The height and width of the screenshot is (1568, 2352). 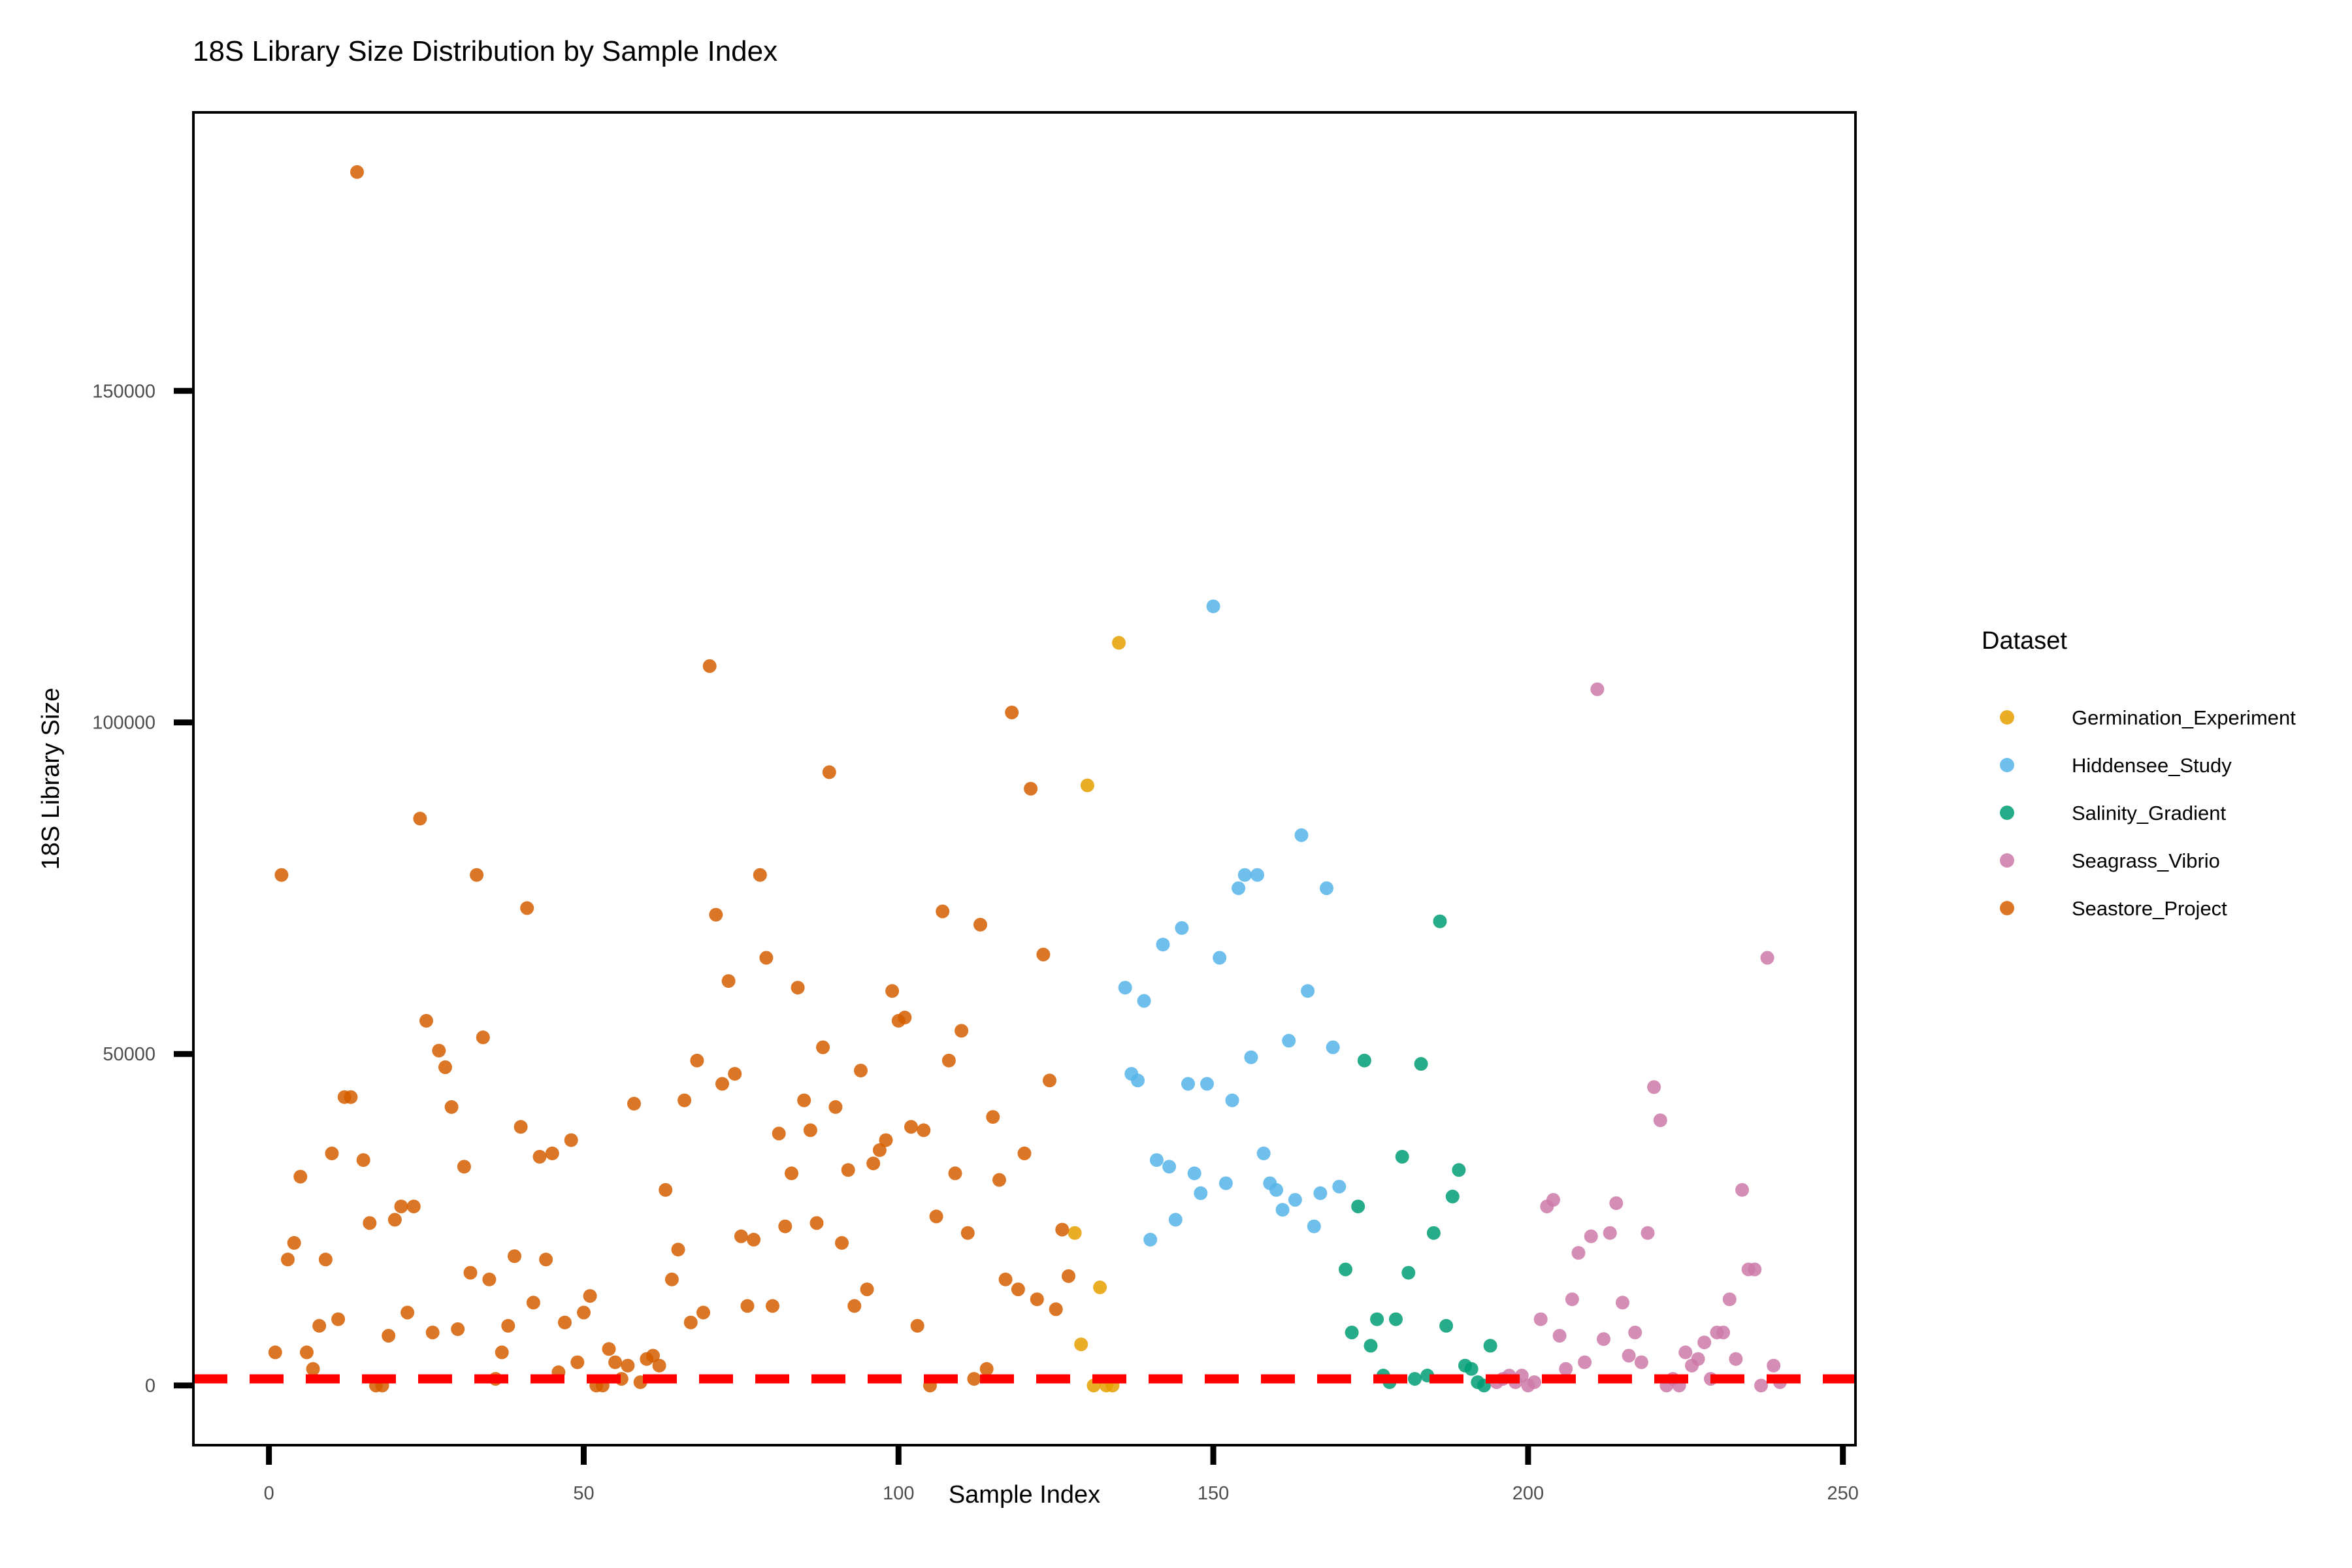 I want to click on legend-swatch, so click(x=2007, y=860).